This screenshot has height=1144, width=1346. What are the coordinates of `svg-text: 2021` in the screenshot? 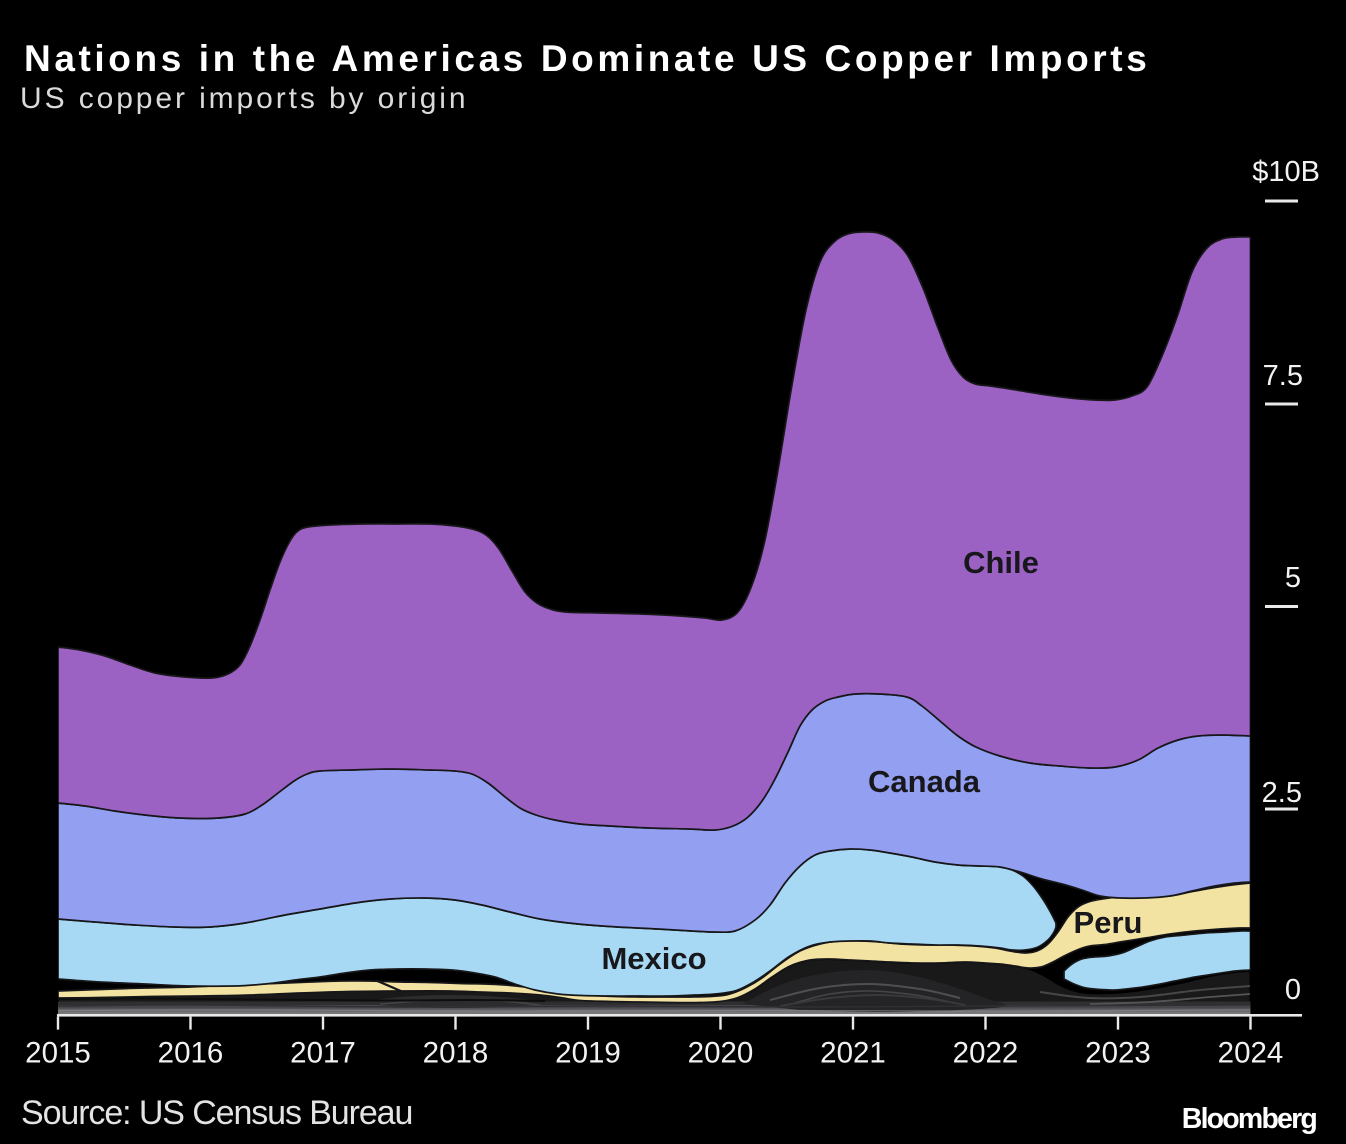 It's located at (853, 1053).